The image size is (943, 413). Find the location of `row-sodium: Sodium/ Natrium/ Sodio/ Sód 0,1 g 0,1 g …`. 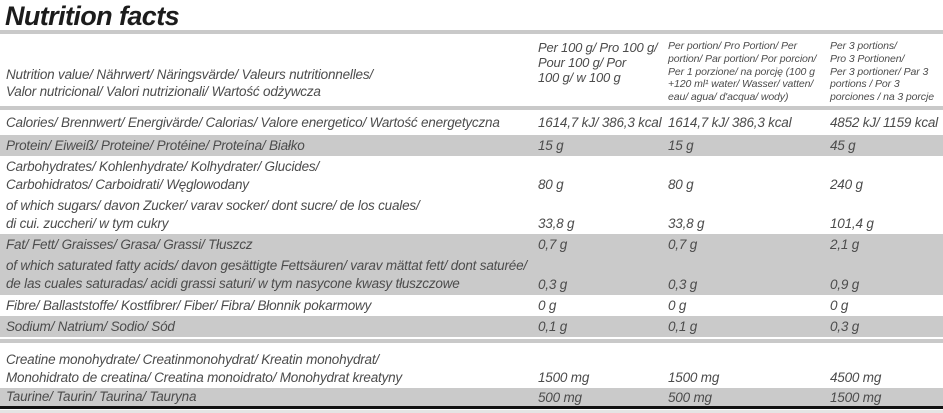

row-sodium: Sodium/ Natrium/ Sodio/ Sód 0,1 g 0,1 g … is located at coordinates (471, 326).